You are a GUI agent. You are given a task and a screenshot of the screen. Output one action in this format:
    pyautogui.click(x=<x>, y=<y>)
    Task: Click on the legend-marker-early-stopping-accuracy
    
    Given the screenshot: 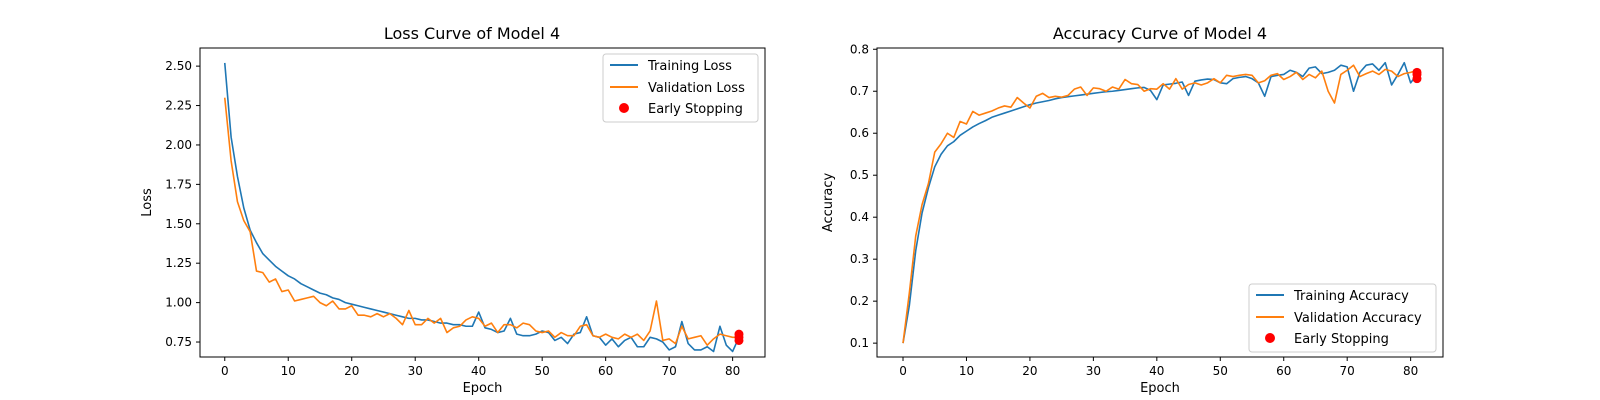 What is the action you would take?
    pyautogui.click(x=1270, y=338)
    